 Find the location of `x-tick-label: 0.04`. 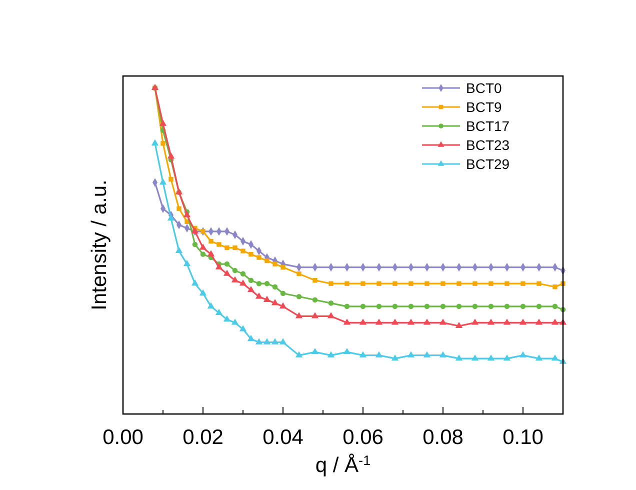

x-tick-label: 0.04 is located at coordinates (283, 437).